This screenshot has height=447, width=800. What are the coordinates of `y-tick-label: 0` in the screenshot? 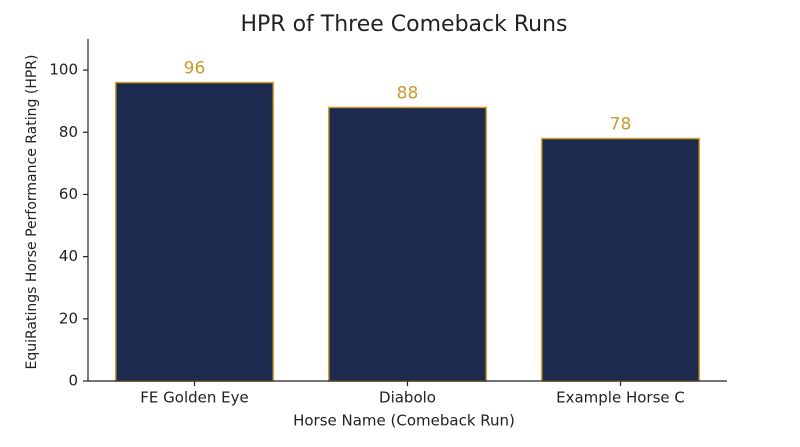 It's located at (73, 381).